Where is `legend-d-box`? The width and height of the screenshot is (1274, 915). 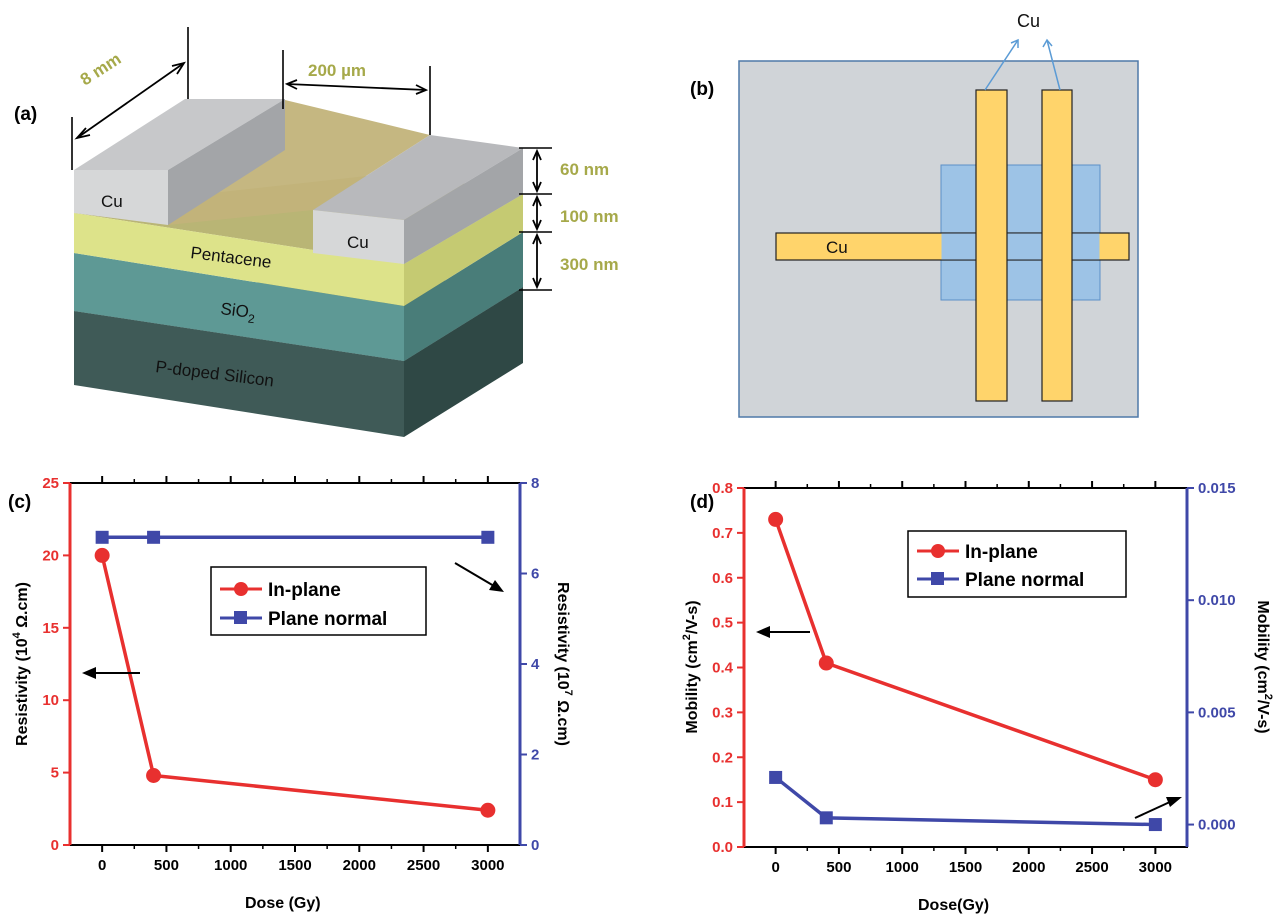
legend-d-box is located at coordinates (1017, 564).